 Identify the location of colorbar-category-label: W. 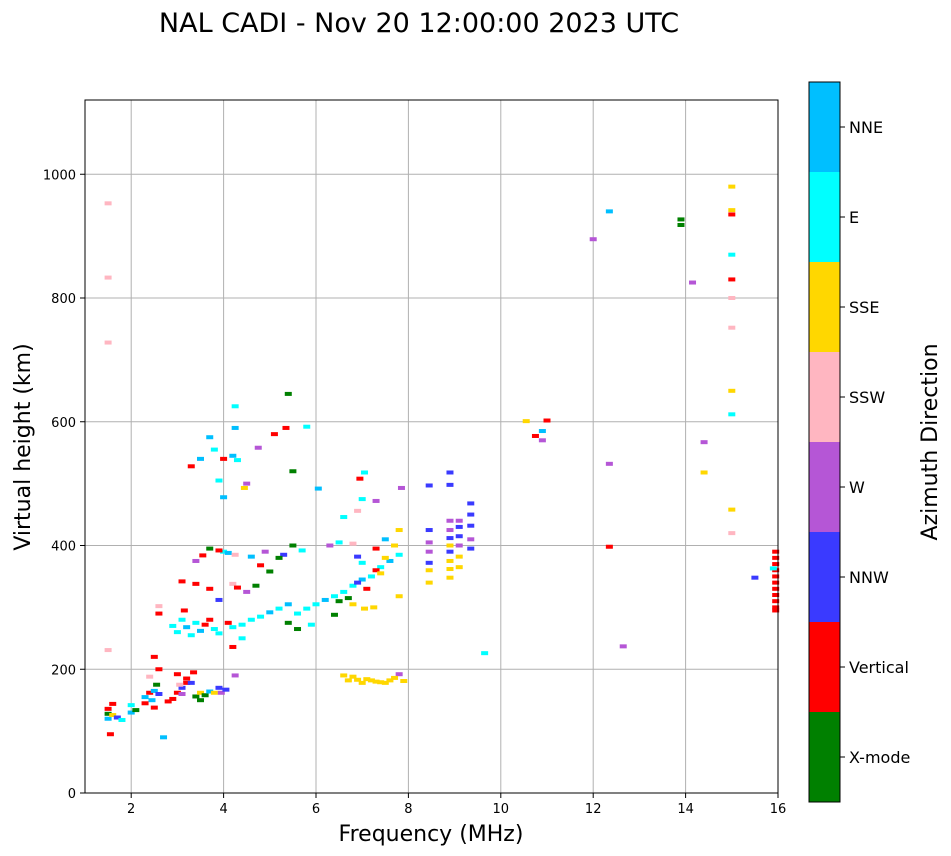
(857, 487).